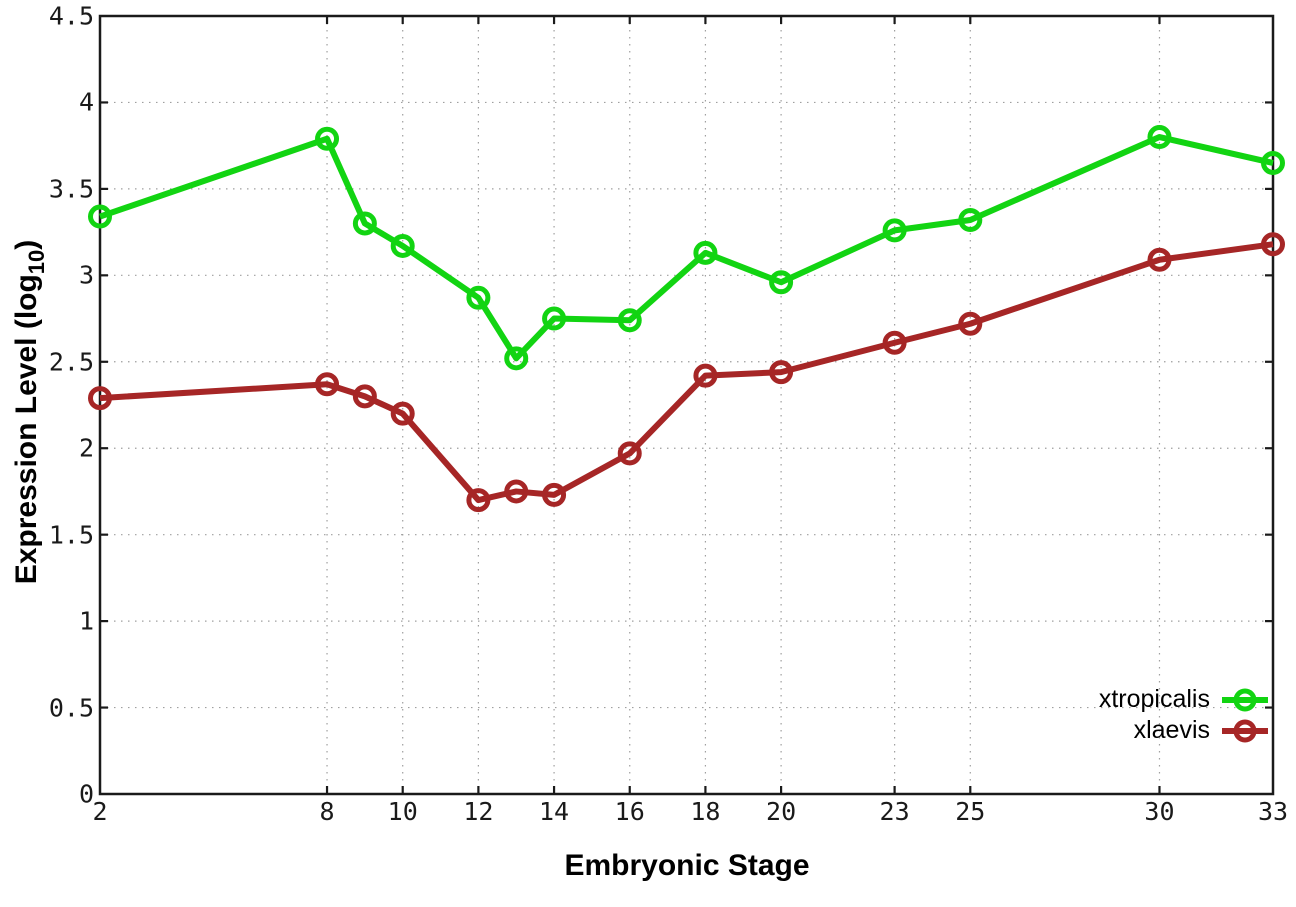 This screenshot has width=1296, height=907. I want to click on y-tick-label-1: 1, so click(86, 621).